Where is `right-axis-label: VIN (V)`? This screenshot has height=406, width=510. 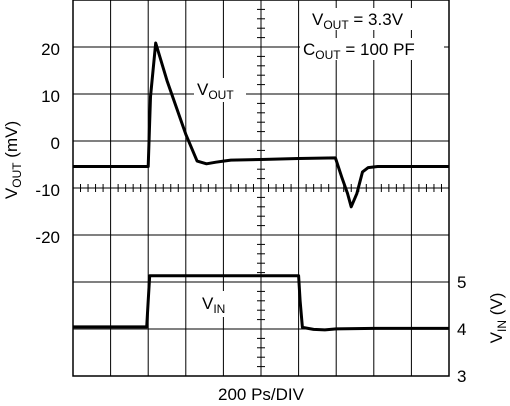 right-axis-label: VIN (V) is located at coordinates (498, 318).